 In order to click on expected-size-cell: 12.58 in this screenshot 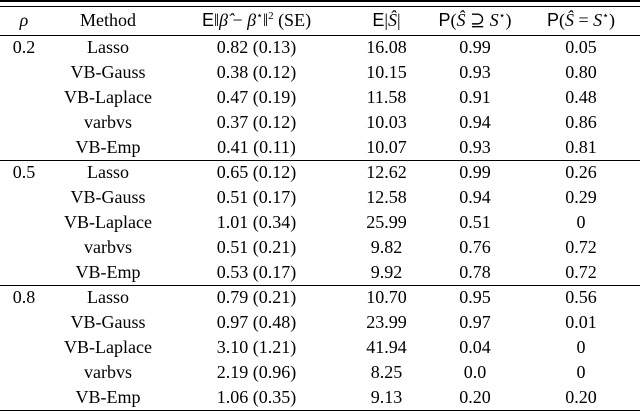, I will do `click(386, 197)`.